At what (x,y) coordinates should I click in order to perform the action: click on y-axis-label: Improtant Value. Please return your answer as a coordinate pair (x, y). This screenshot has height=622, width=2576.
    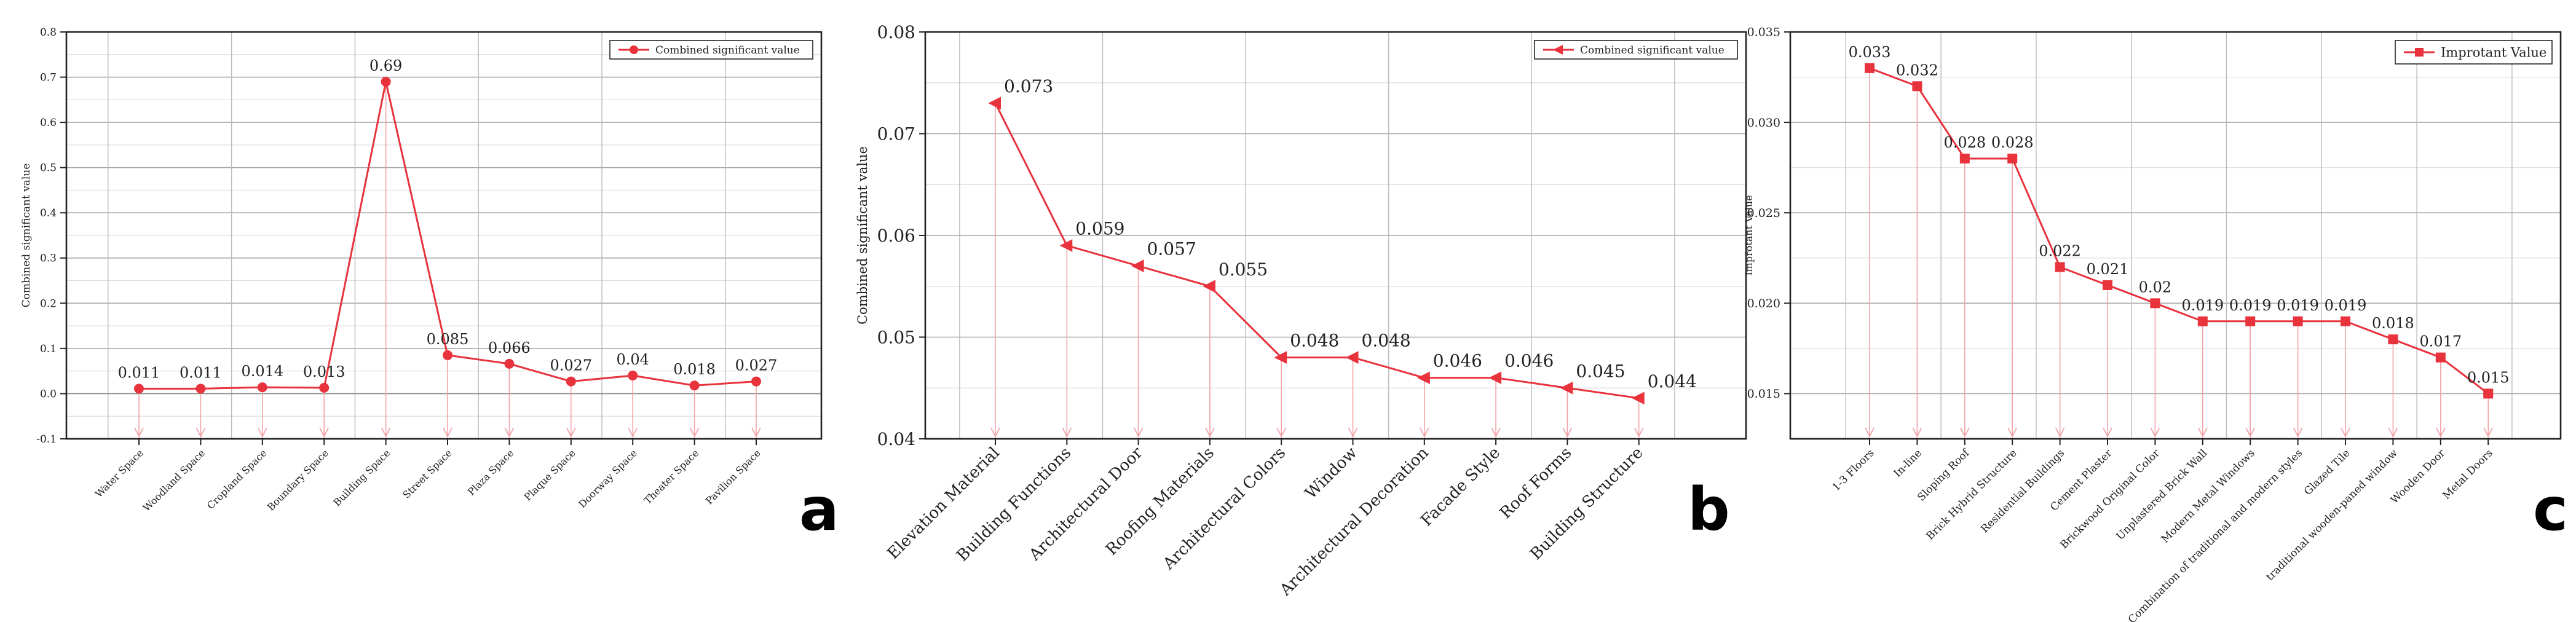
    Looking at the image, I should click on (1749, 235).